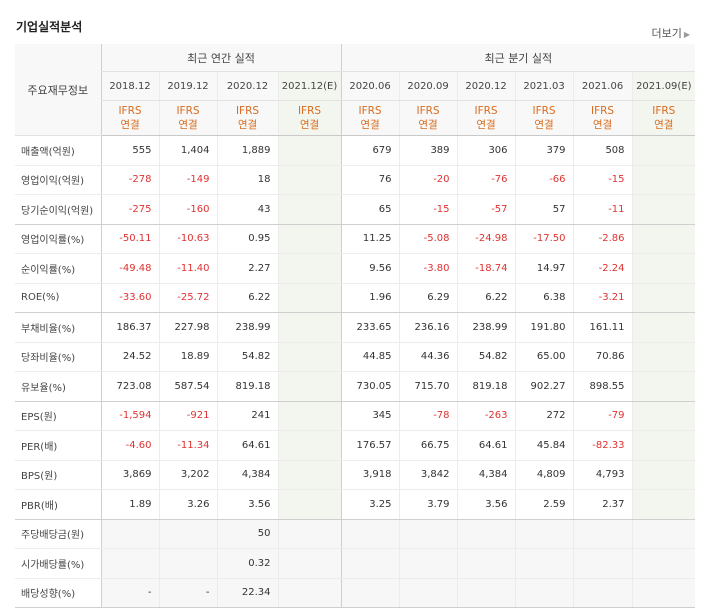  Describe the element at coordinates (370, 209) in the screenshot. I see `table-cell: 65` at that location.